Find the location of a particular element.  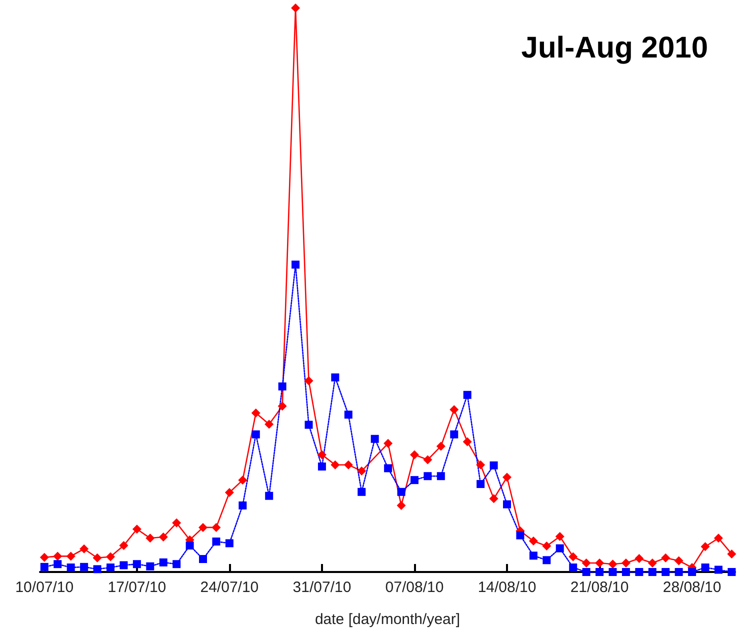

x-tick-label: 28/08/10 is located at coordinates (692, 587).